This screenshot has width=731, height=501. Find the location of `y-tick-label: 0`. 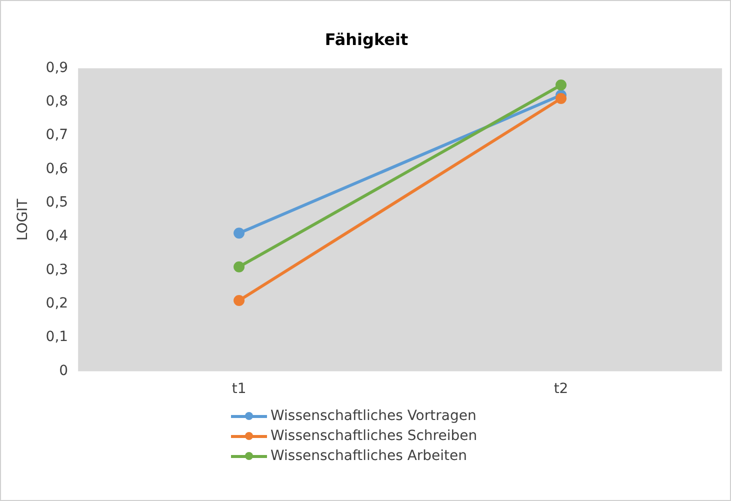

y-tick-label: 0 is located at coordinates (63, 370).